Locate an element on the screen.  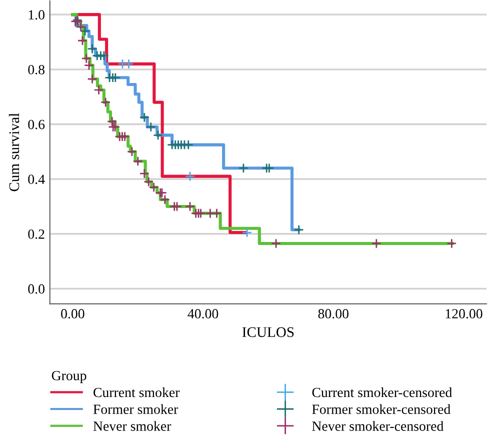
legend-label: Current smoker is located at coordinates (137, 392).